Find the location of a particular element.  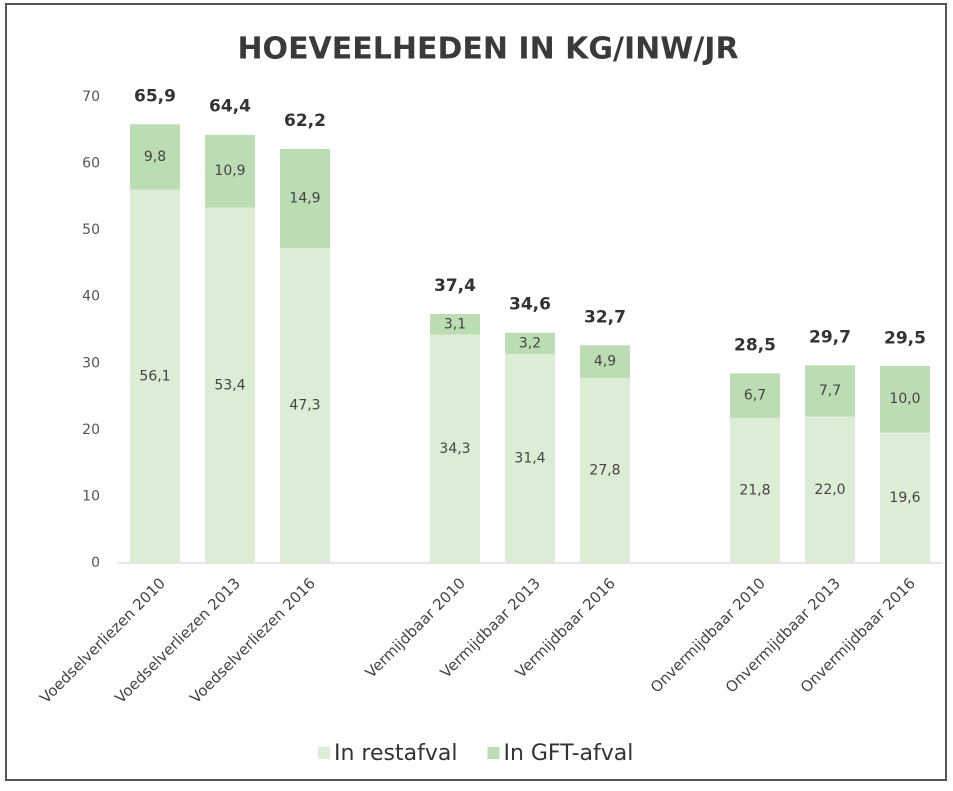

y-tick-label: 40 is located at coordinates (91, 297).